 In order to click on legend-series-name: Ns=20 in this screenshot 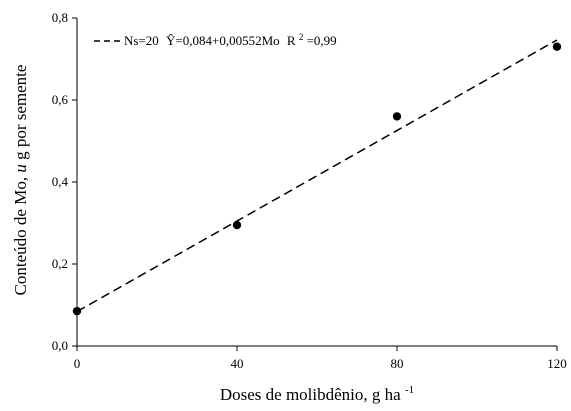, I will do `click(141, 40)`.